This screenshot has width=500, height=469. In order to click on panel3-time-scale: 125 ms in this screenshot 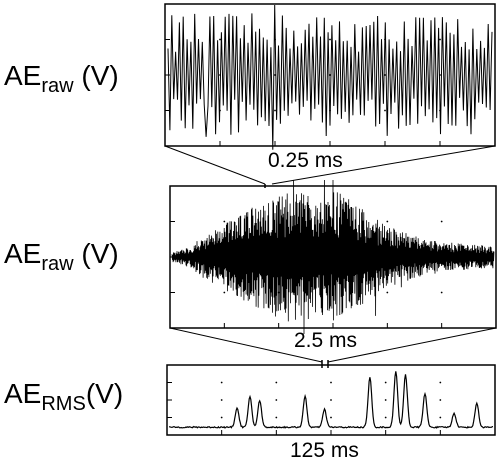, I will do `click(324, 450)`.